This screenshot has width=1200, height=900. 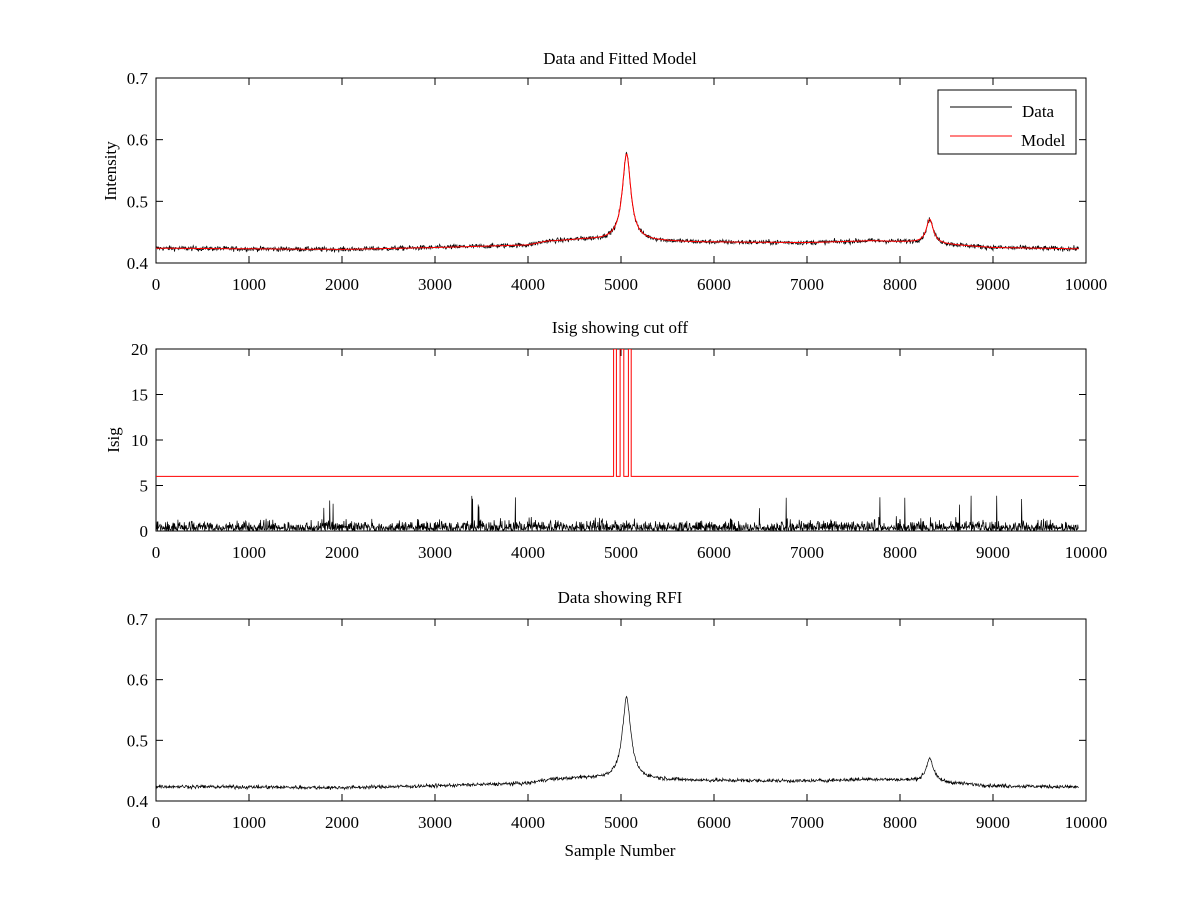 I want to click on y-tick-label: 10, so click(x=139, y=440).